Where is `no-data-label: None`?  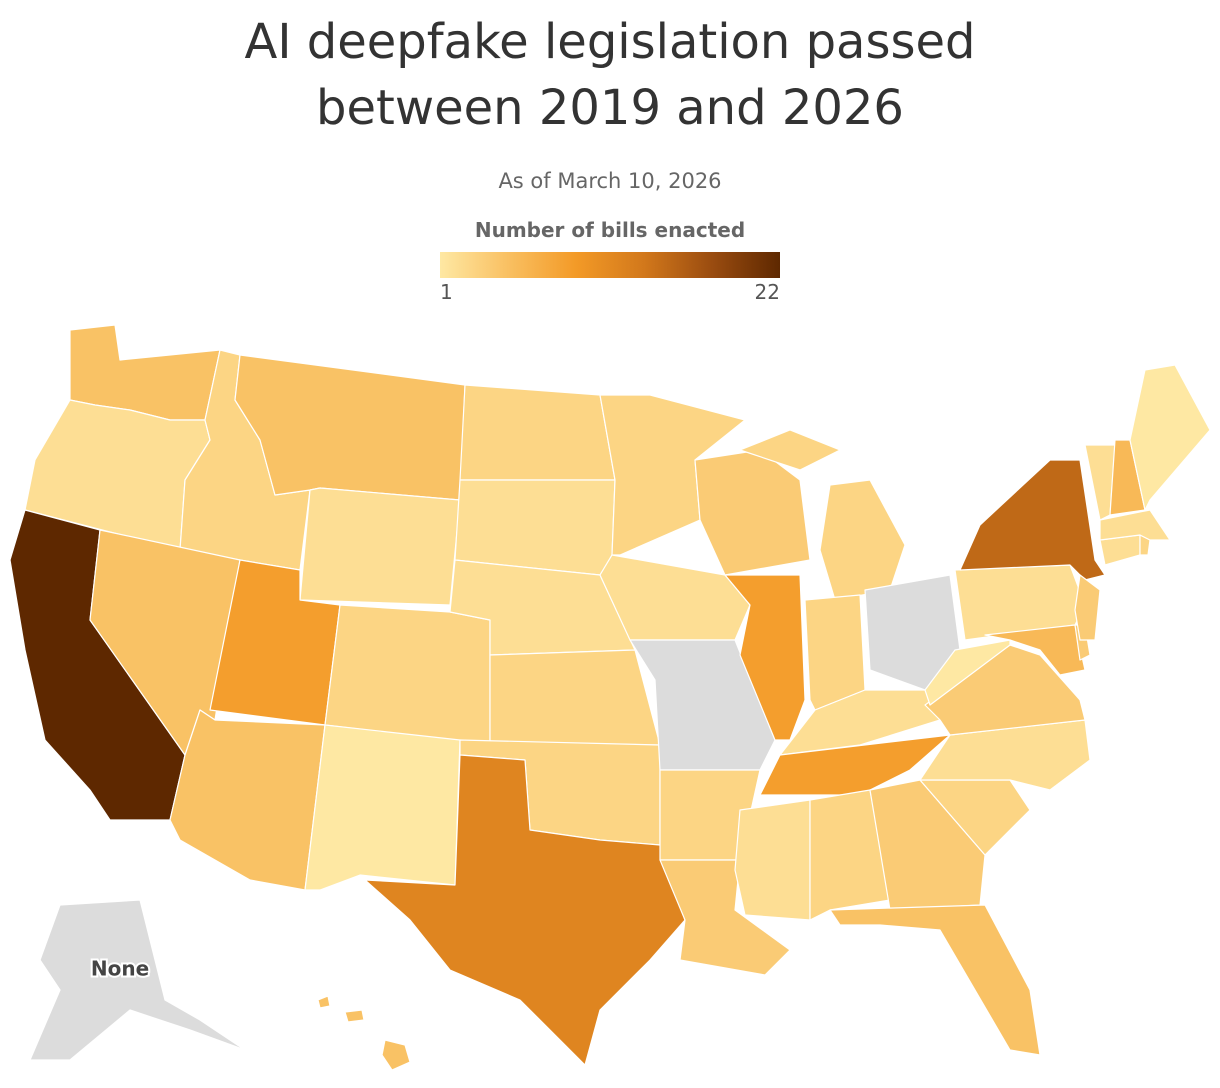 no-data-label: None is located at coordinates (120, 969).